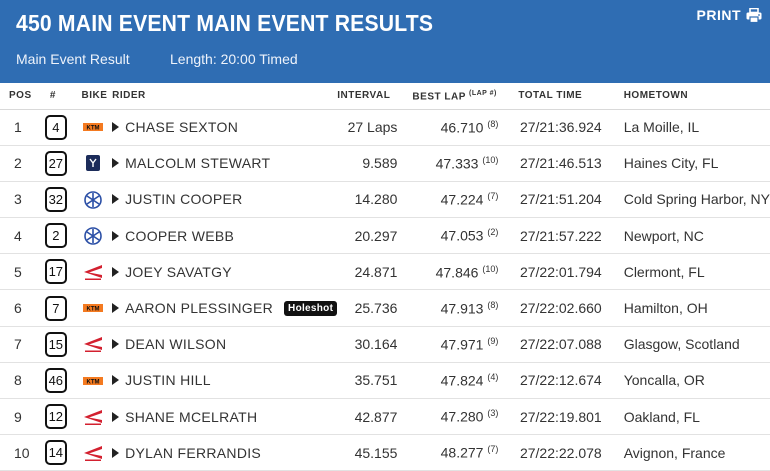  I want to click on husqvarna-logo-icon, so click(89, 163).